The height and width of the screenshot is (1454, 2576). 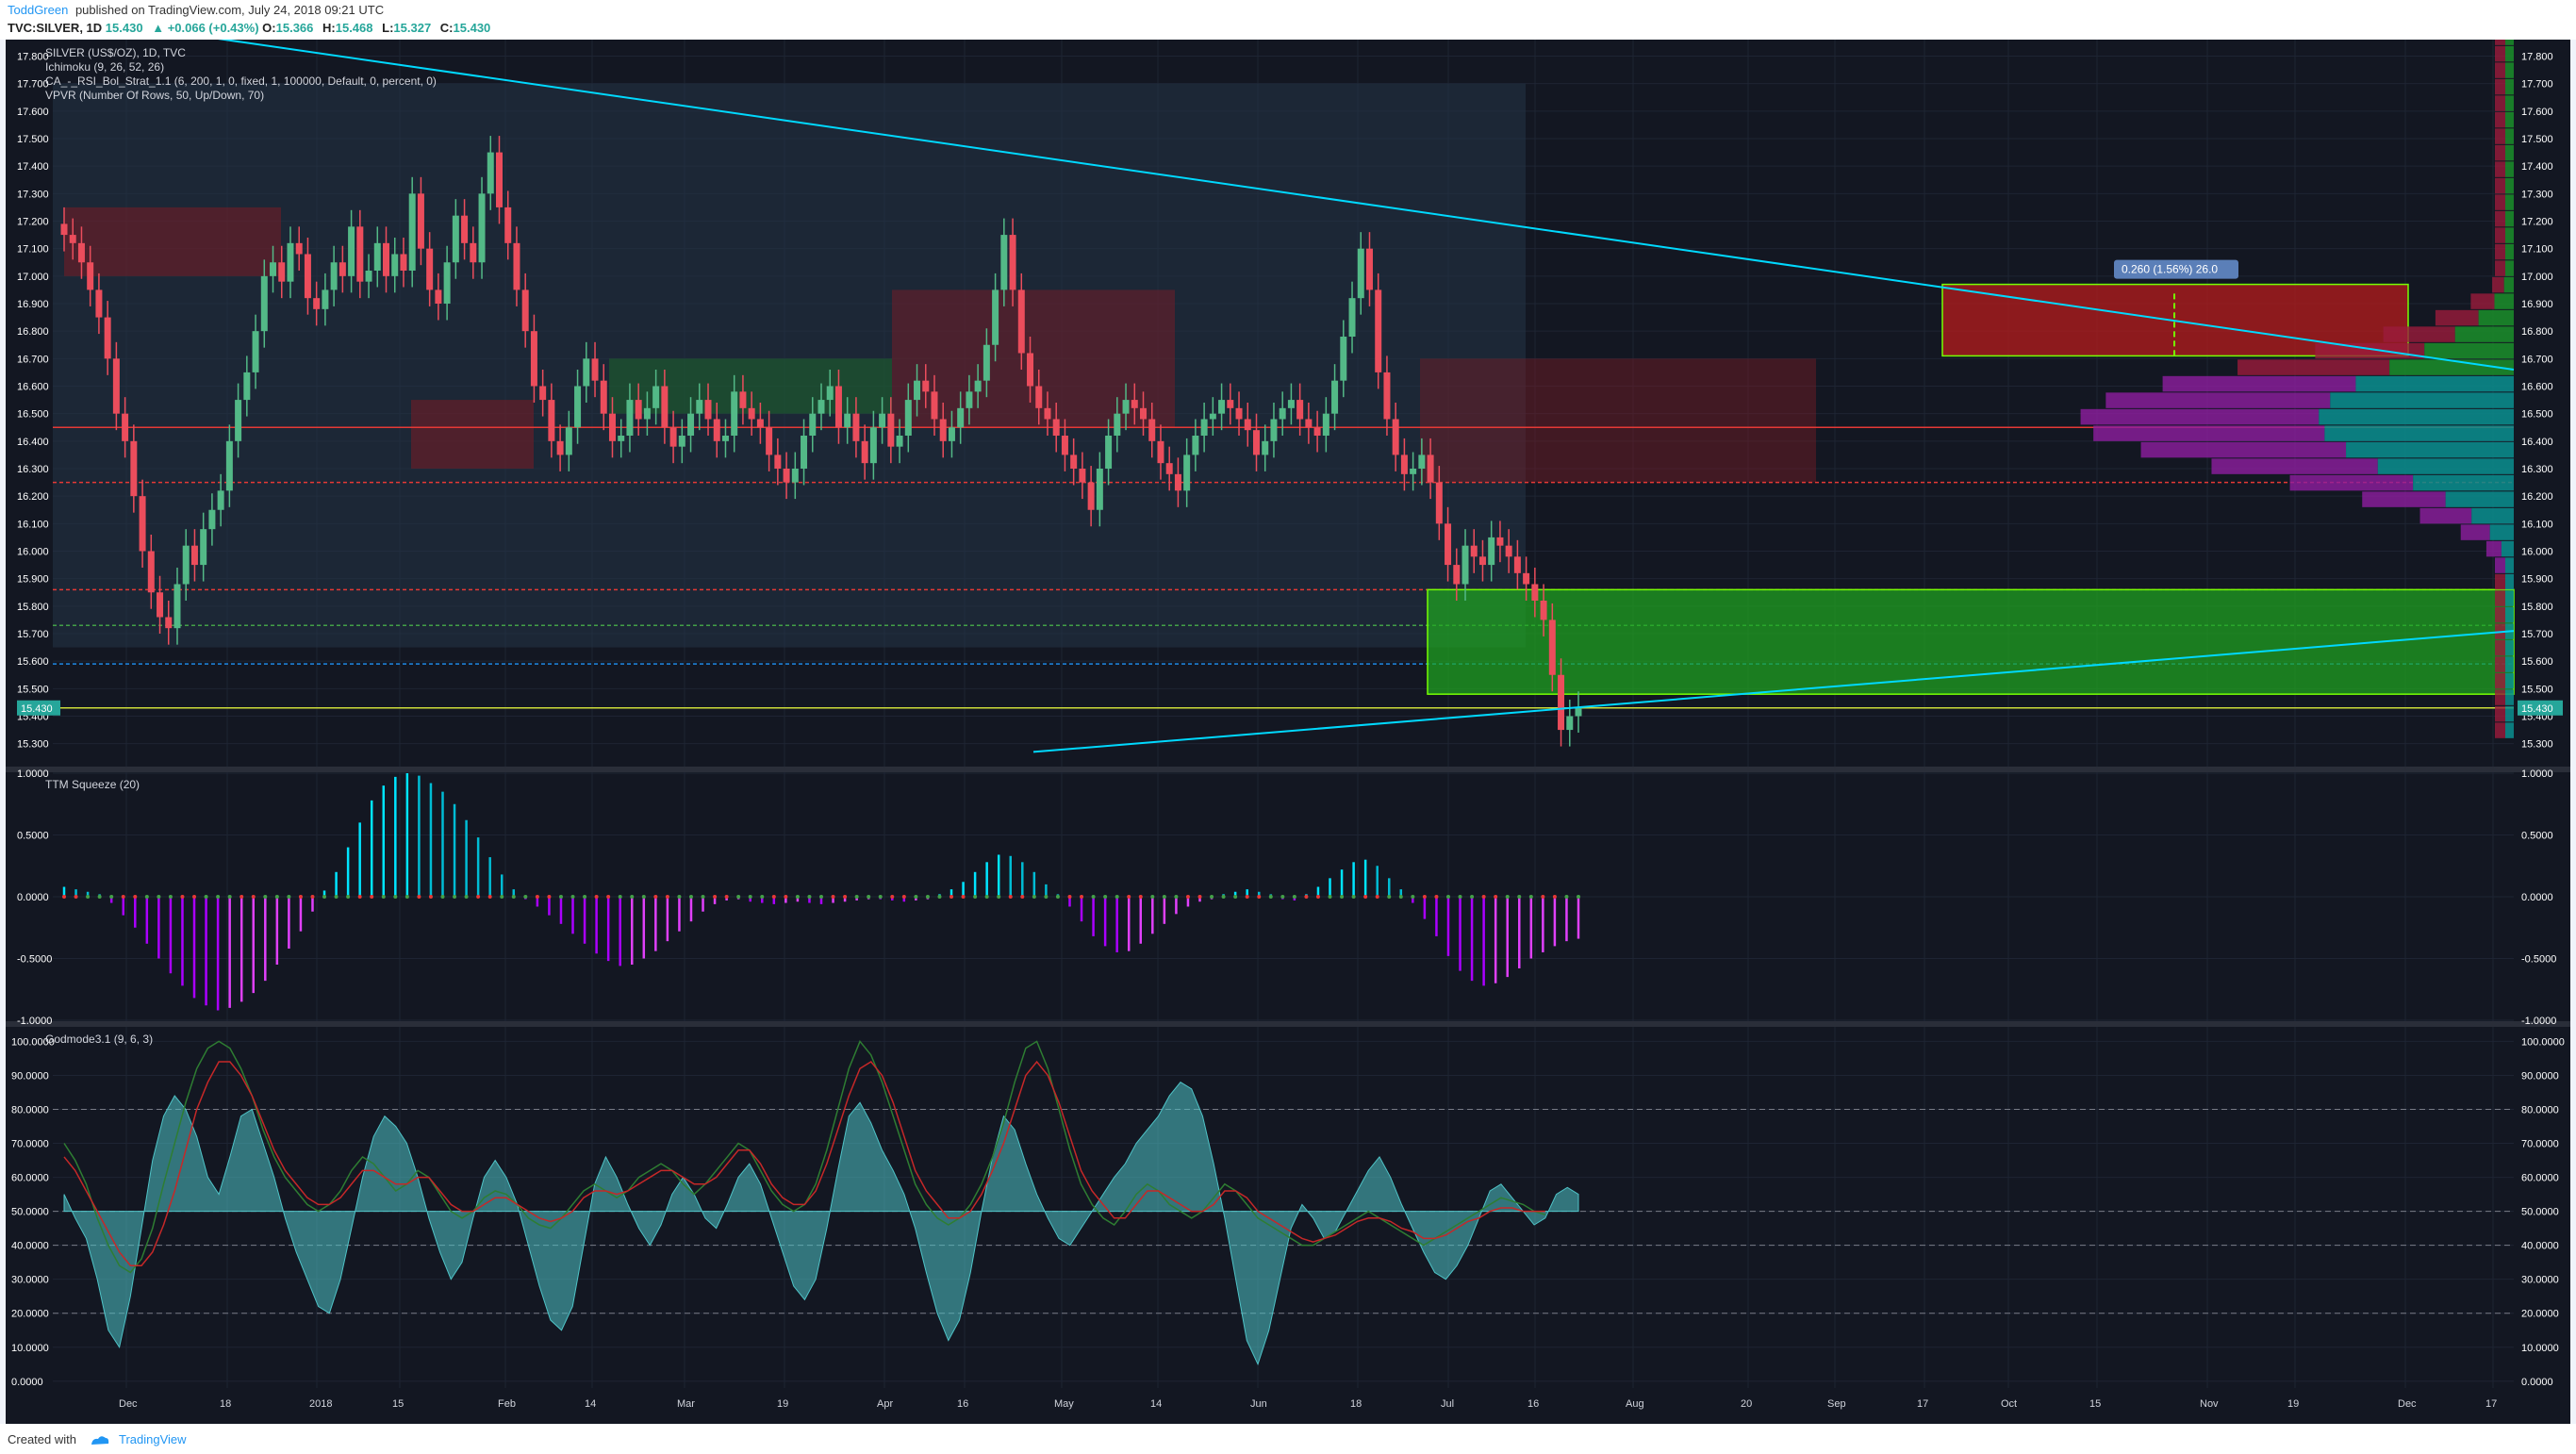 What do you see at coordinates (2537, 552) in the screenshot?
I see `price-tick-right: 16.000` at bounding box center [2537, 552].